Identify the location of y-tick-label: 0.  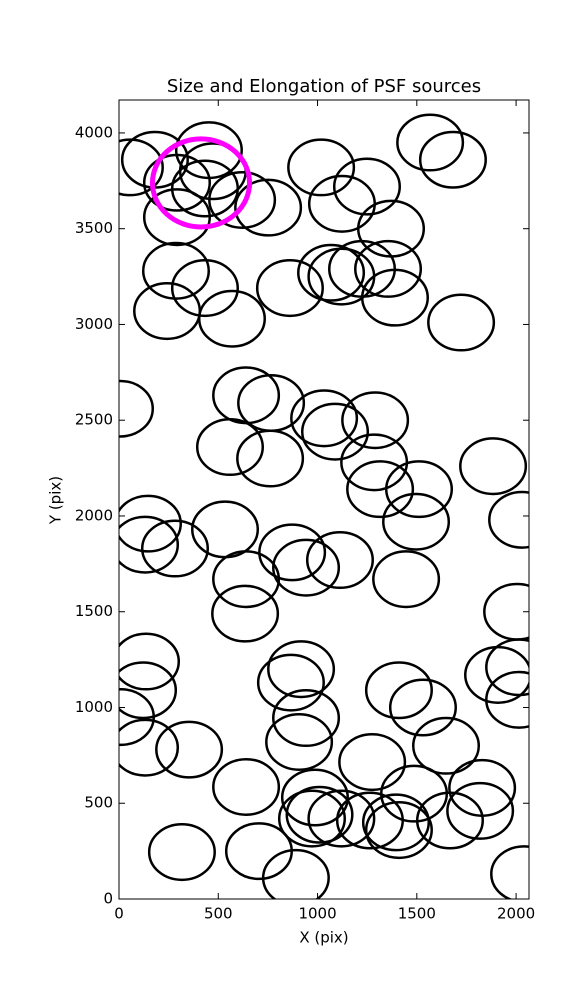
(108, 899).